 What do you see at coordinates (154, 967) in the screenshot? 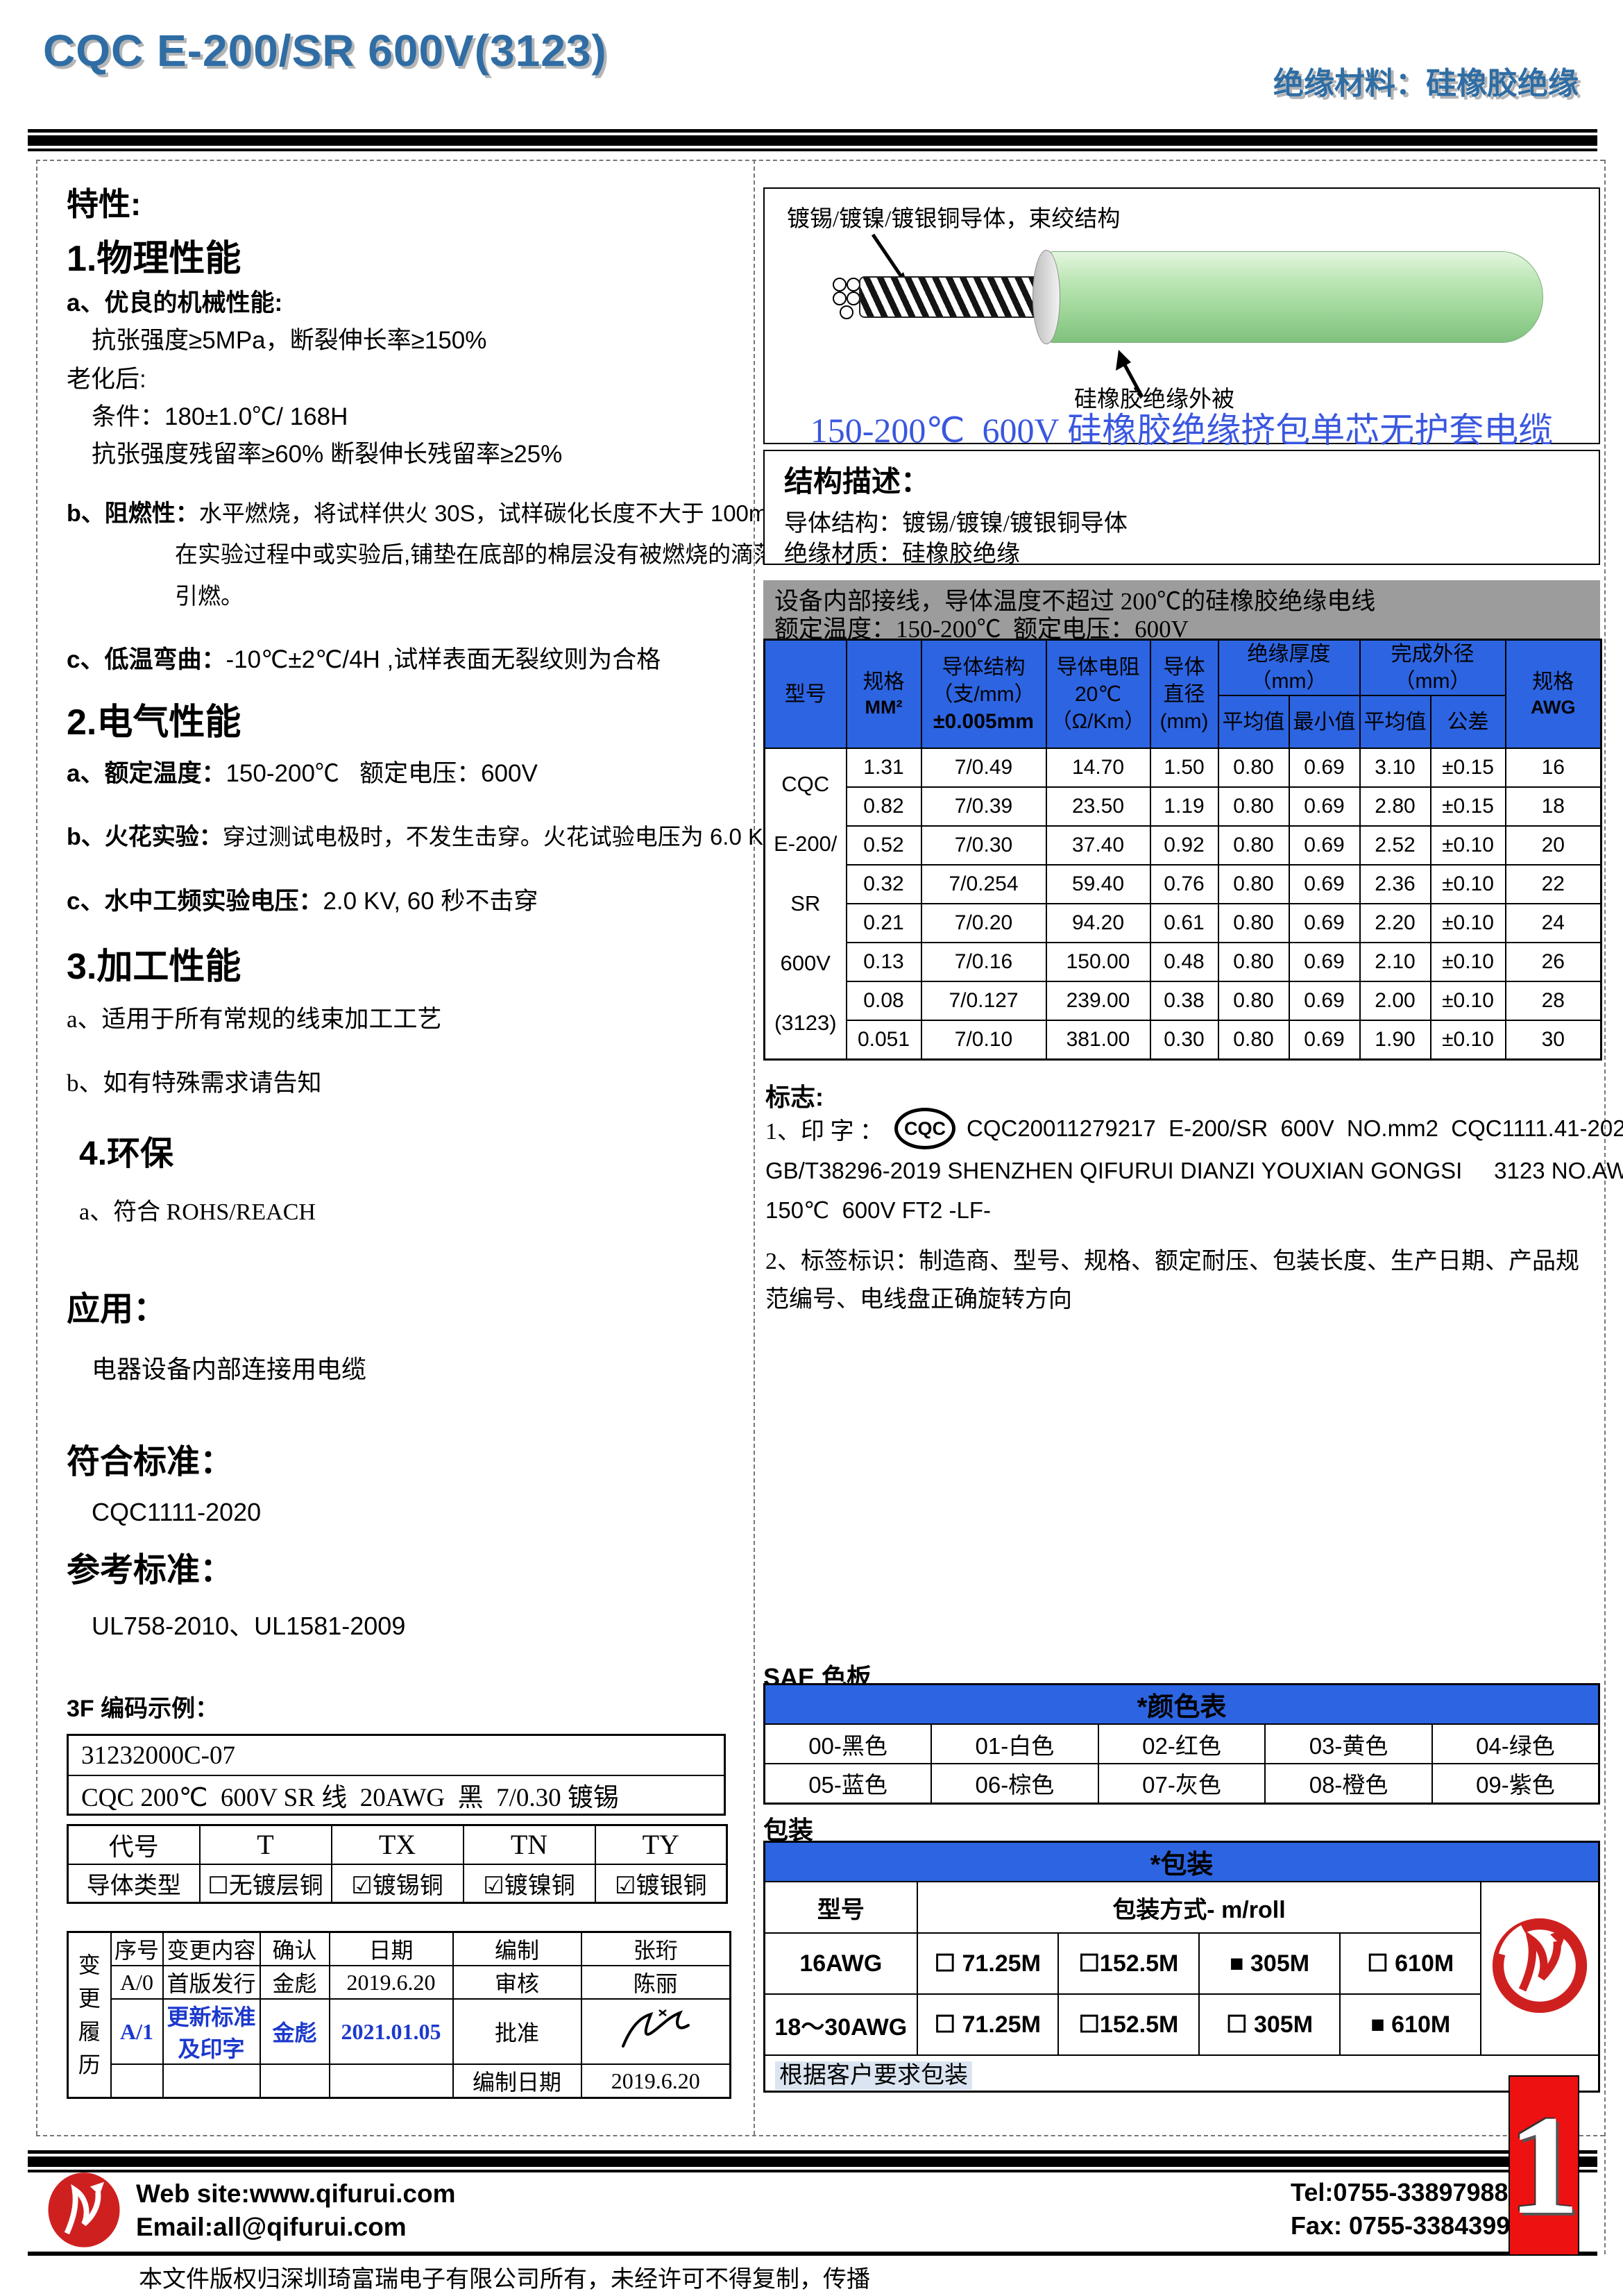
I see `section-processing: 3.加工性能` at bounding box center [154, 967].